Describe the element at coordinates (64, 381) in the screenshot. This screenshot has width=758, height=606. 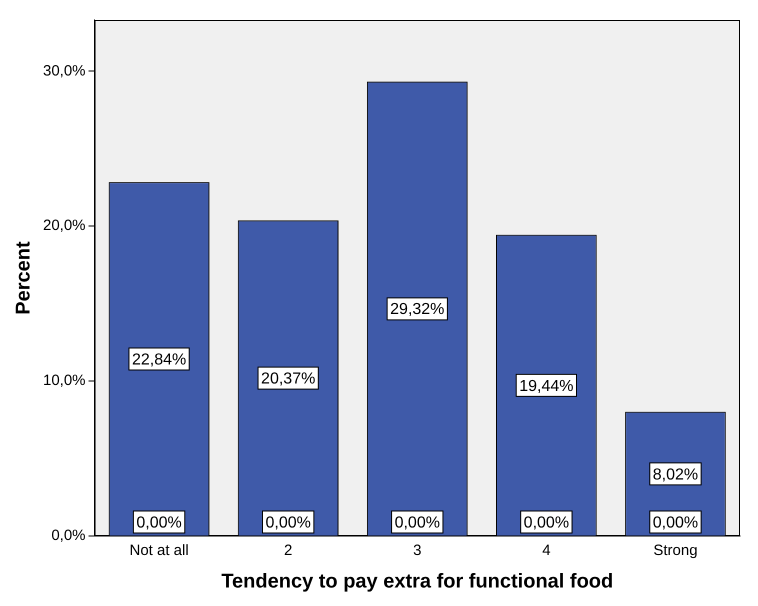
I see `y-tick-label: 10,0%` at that location.